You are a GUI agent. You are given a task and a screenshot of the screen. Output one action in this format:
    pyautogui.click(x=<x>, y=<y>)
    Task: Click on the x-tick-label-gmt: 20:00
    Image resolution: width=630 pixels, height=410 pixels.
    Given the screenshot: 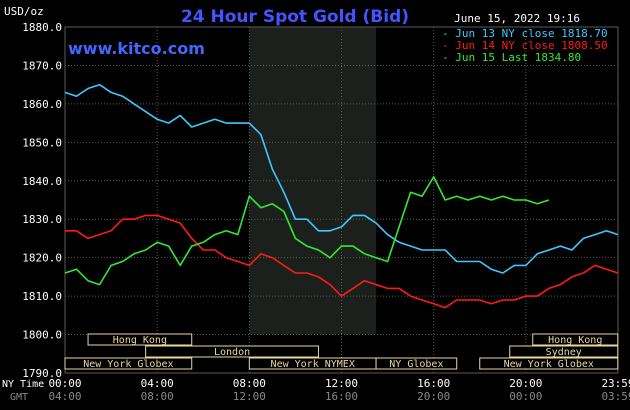 What is the action you would take?
    pyautogui.click(x=433, y=396)
    